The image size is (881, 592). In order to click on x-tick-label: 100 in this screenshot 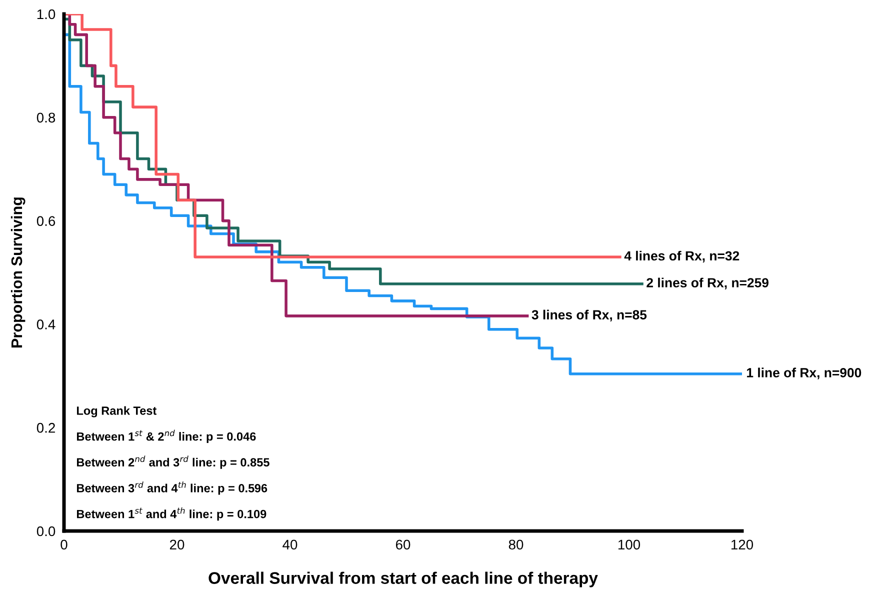, I will do `click(629, 545)`.